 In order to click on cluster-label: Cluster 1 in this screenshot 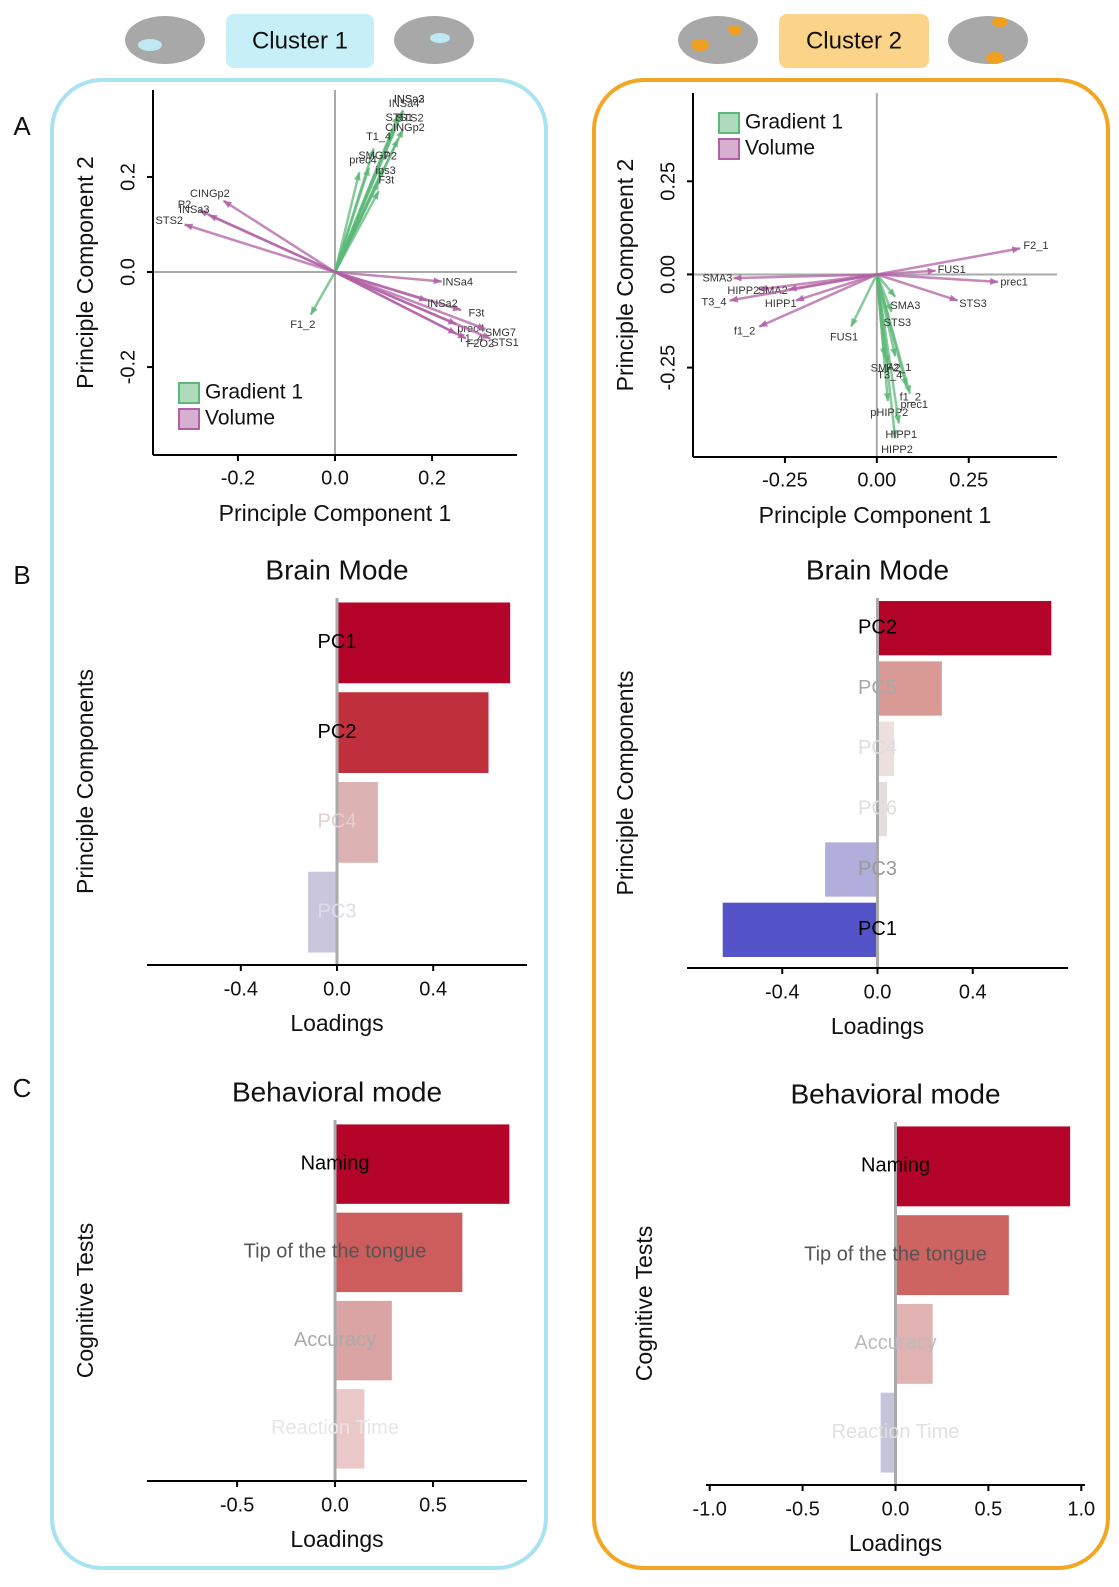, I will do `click(300, 40)`.